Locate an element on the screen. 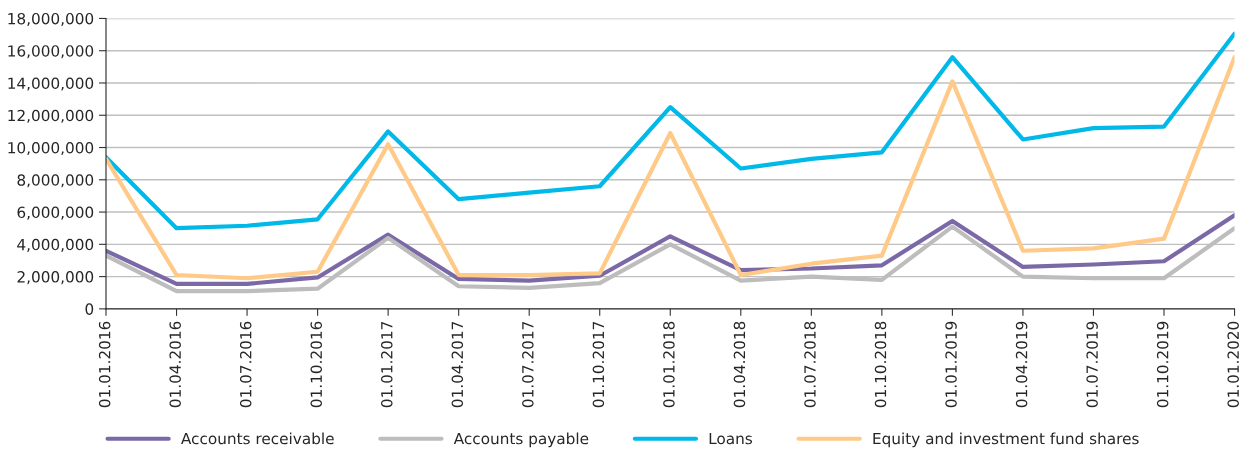 Image resolution: width=1247 pixels, height=461 pixels. x-tick-label: 01.04.2018 is located at coordinates (739, 364).